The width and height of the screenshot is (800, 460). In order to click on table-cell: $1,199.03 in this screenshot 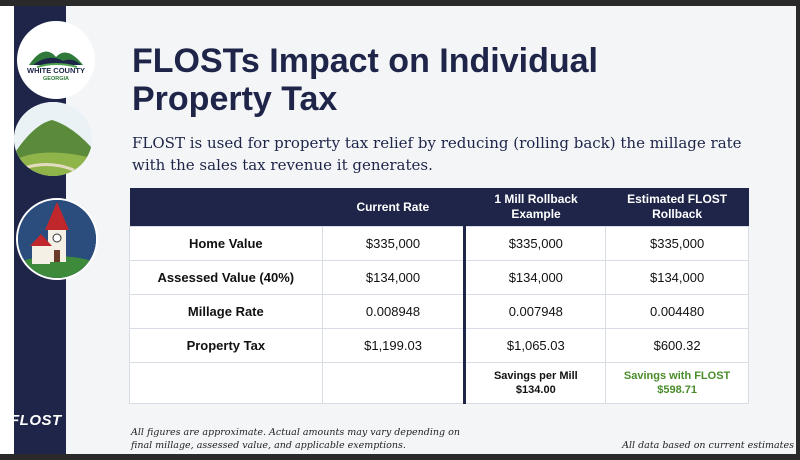, I will do `click(393, 345)`.